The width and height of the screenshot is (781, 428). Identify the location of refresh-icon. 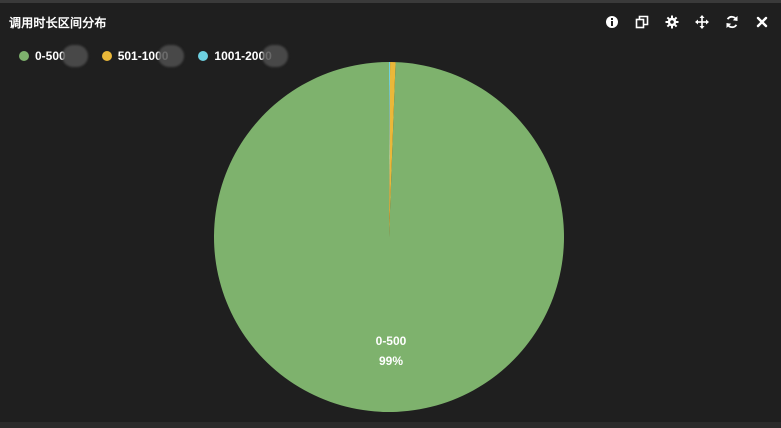
(732, 22).